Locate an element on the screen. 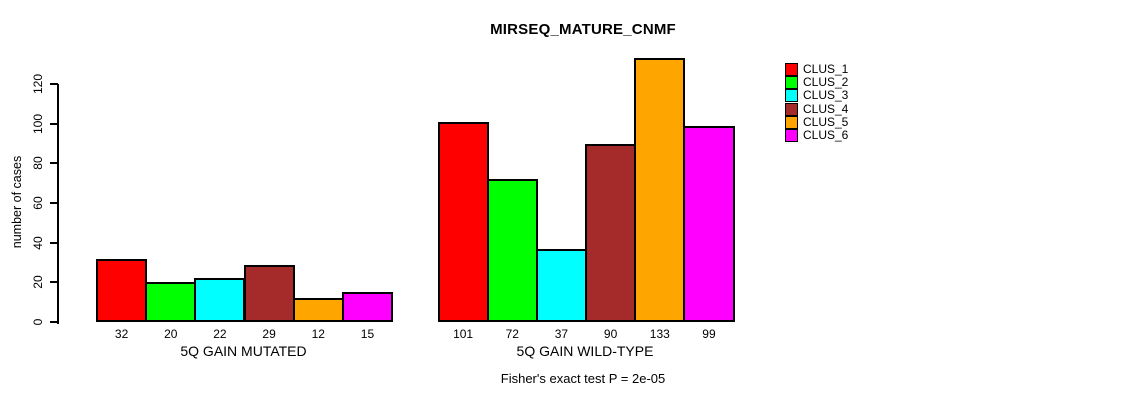  bar-value-label: 20 is located at coordinates (171, 334).